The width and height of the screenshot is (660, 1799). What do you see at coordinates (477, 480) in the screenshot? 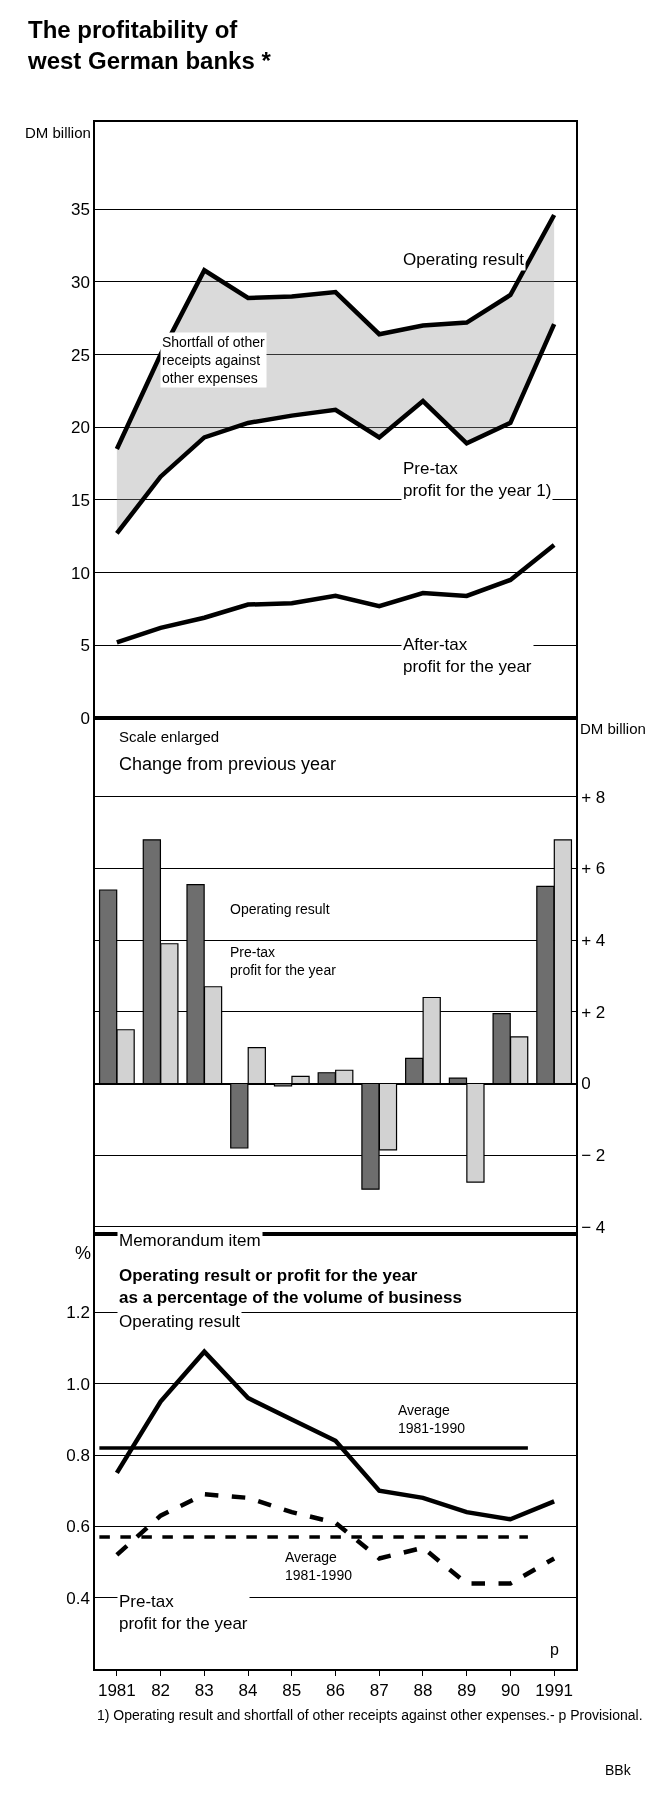
I see `series-label: Pre-tax profit for the year 1)` at bounding box center [477, 480].